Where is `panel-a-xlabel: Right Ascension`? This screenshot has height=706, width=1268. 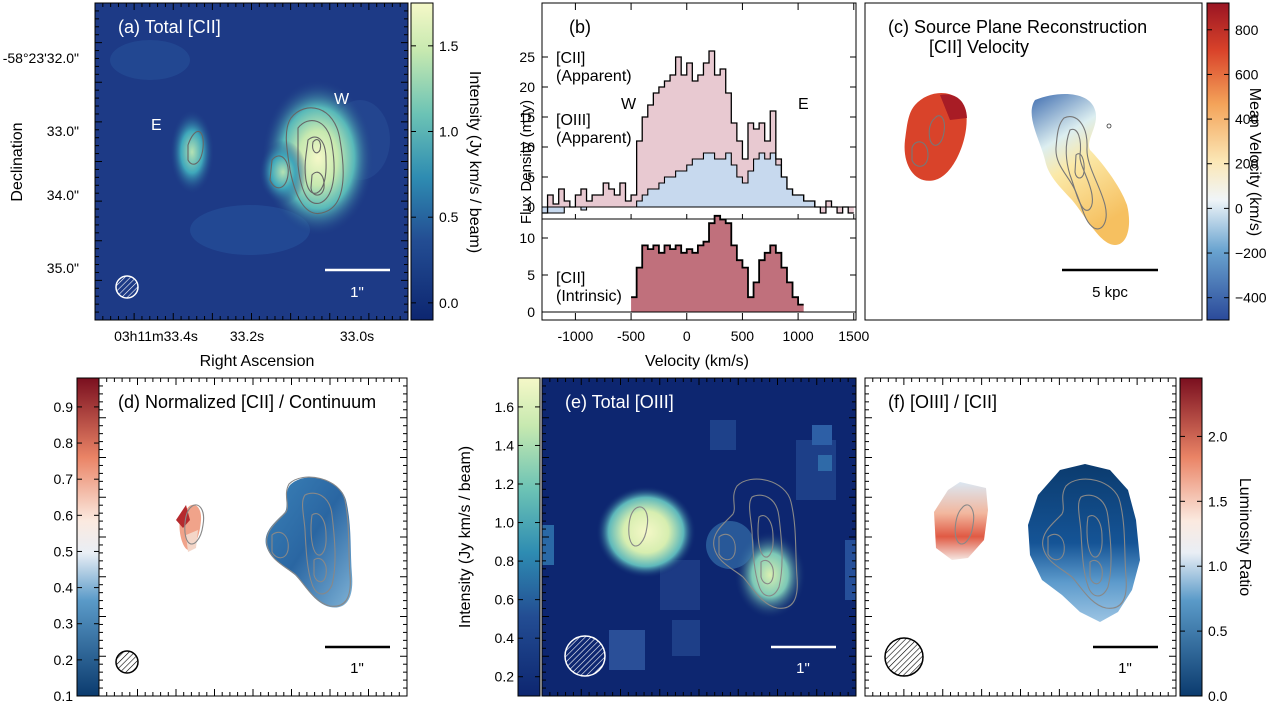
panel-a-xlabel: Right Ascension is located at coordinates (257, 361).